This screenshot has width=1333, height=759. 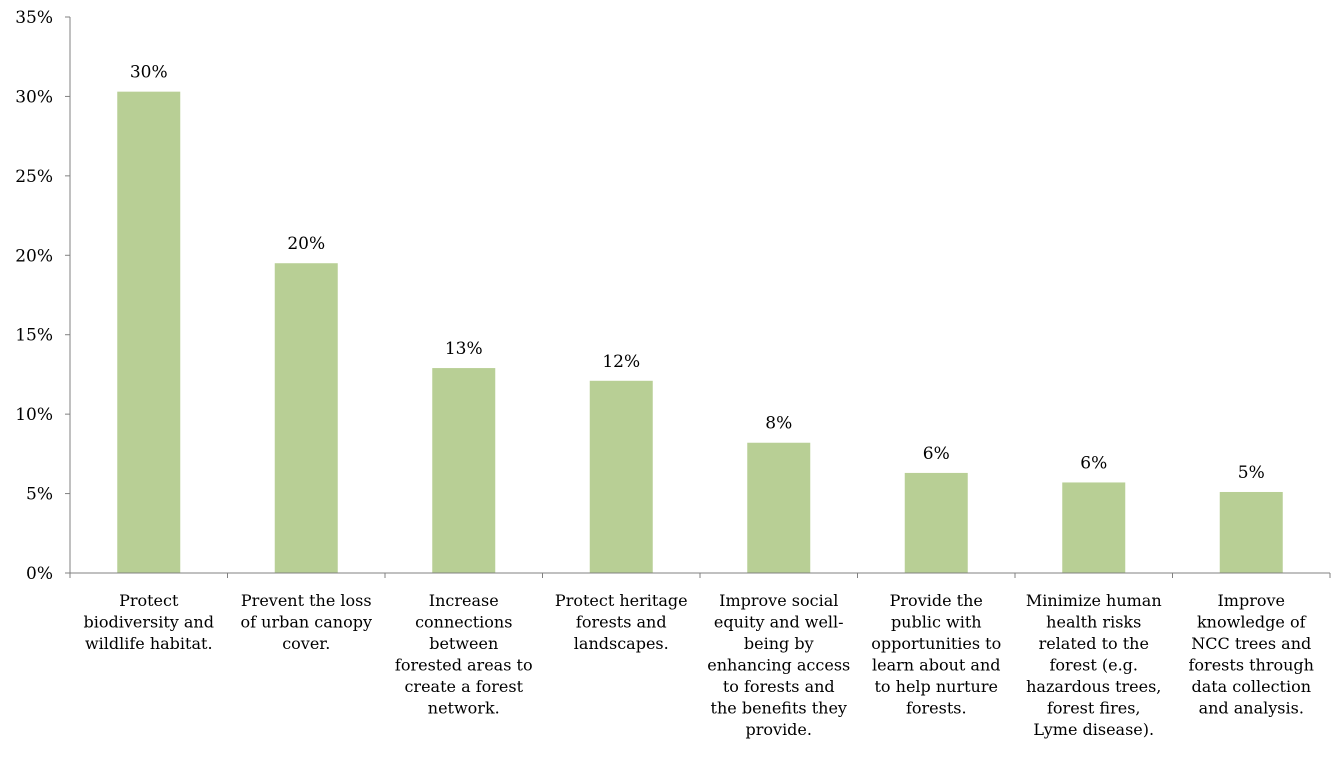 What do you see at coordinates (149, 643) in the screenshot?
I see `x-tick-label-line: wildlife habitat.` at bounding box center [149, 643].